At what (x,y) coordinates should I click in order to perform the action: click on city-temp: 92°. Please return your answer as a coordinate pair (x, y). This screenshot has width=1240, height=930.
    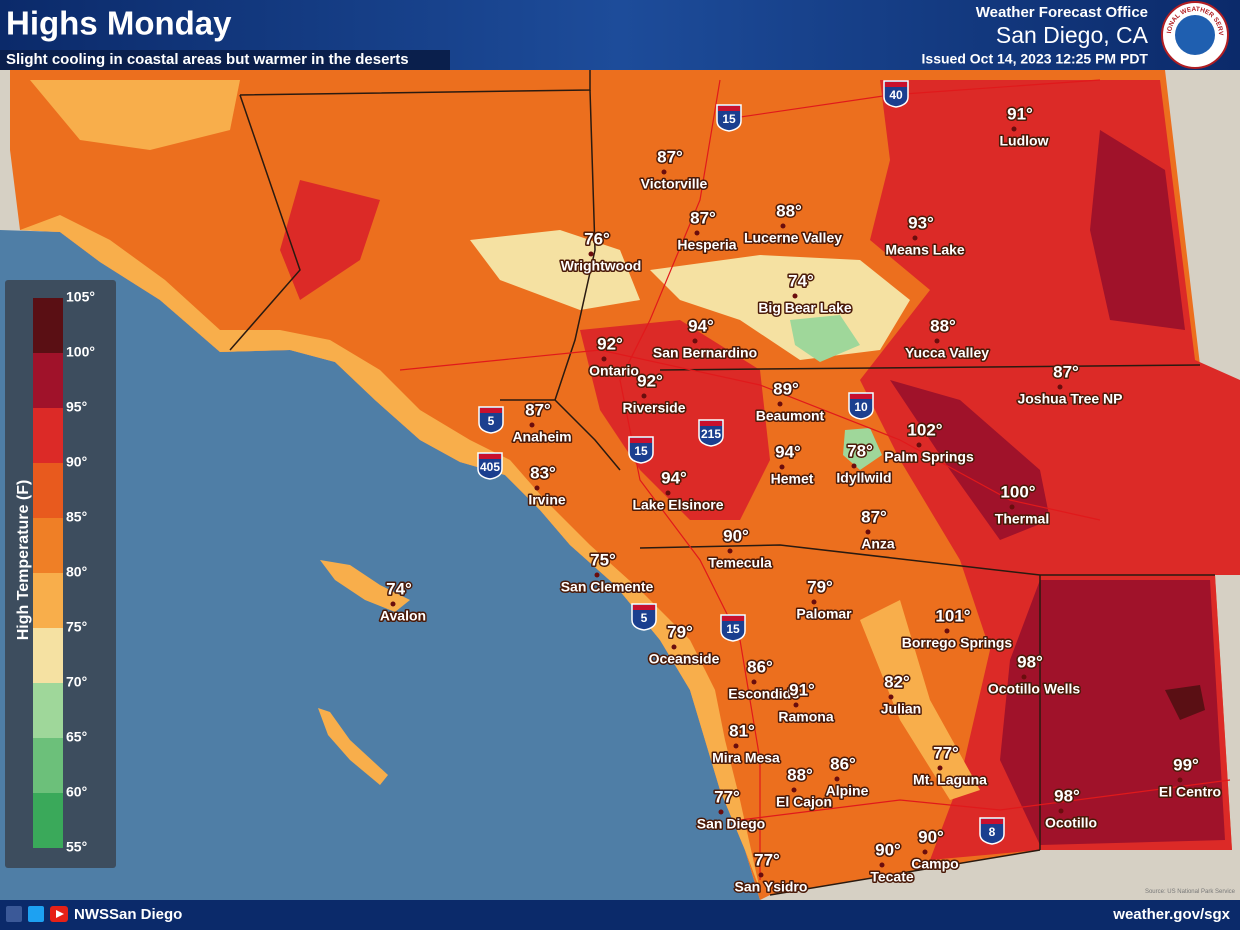
    Looking at the image, I should click on (610, 343).